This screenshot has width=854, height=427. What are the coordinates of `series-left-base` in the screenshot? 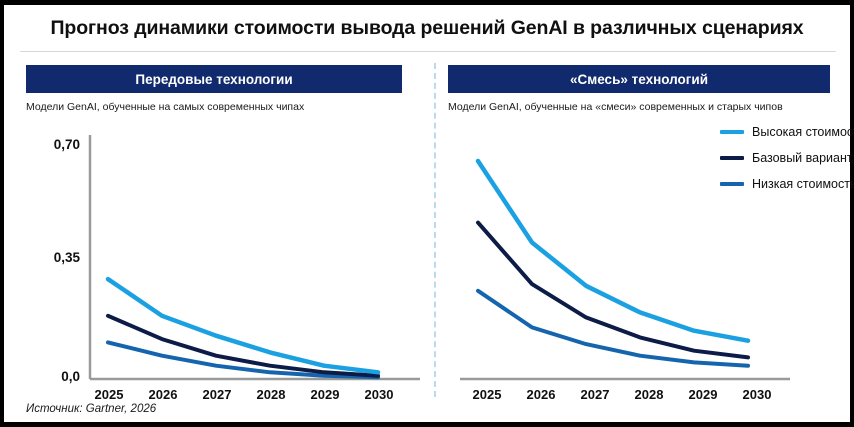 It's located at (243, 345).